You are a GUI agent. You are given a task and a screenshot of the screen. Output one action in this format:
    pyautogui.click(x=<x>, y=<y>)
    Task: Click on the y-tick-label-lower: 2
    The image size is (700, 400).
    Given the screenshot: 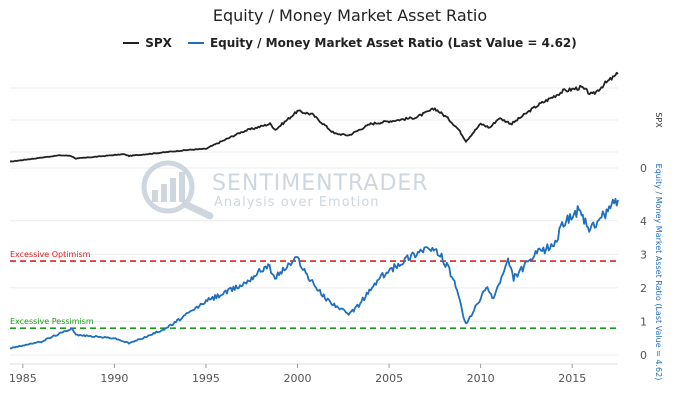 What is the action you would take?
    pyautogui.click(x=643, y=288)
    